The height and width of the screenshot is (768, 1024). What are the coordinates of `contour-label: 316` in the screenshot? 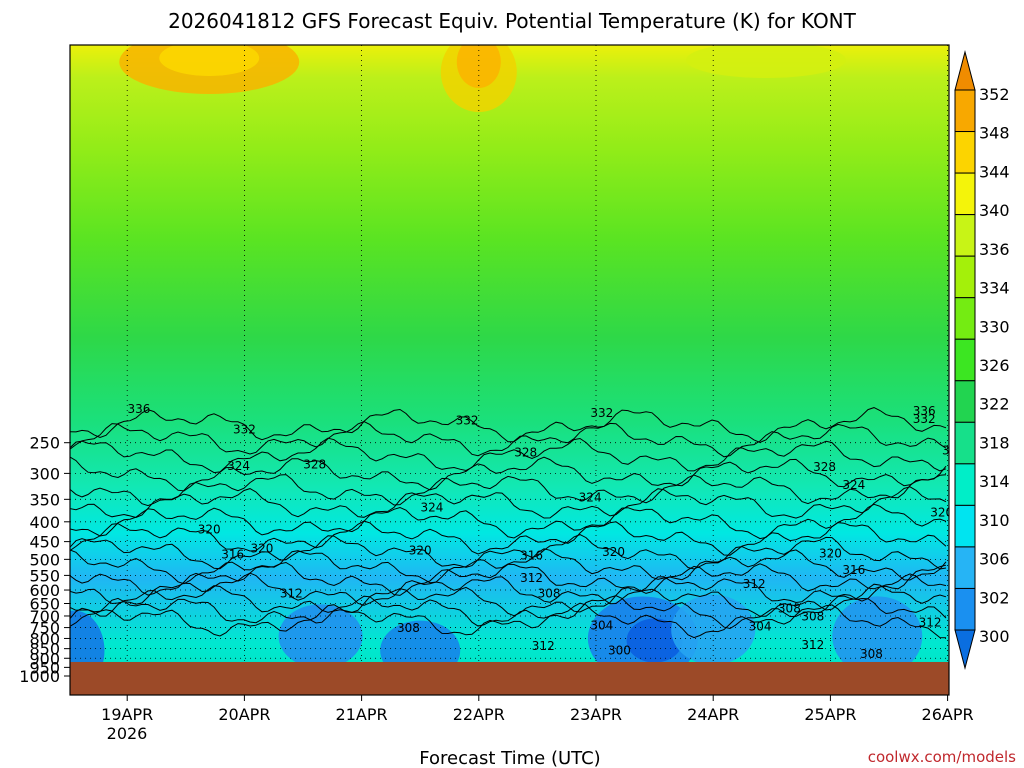 It's located at (1000, 576).